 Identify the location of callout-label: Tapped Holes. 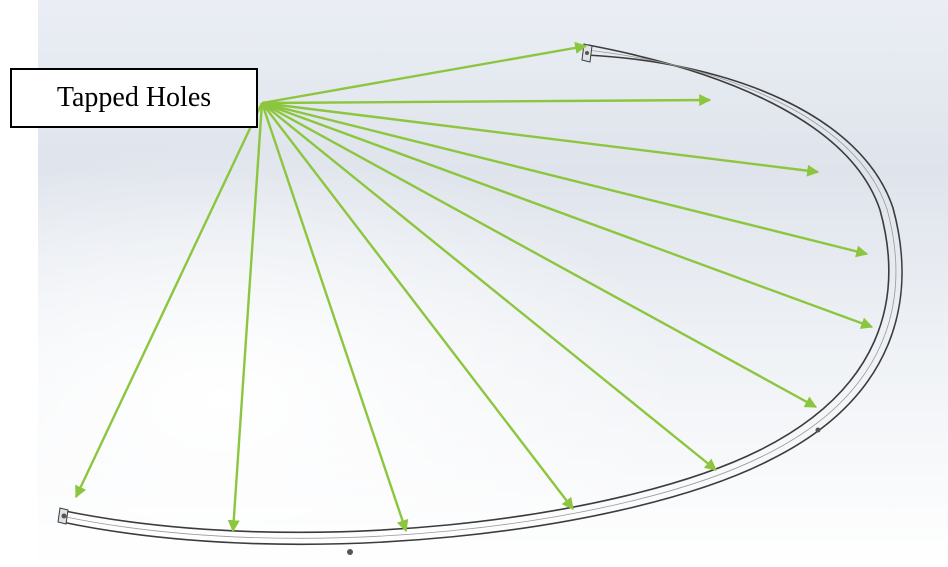
(134, 97).